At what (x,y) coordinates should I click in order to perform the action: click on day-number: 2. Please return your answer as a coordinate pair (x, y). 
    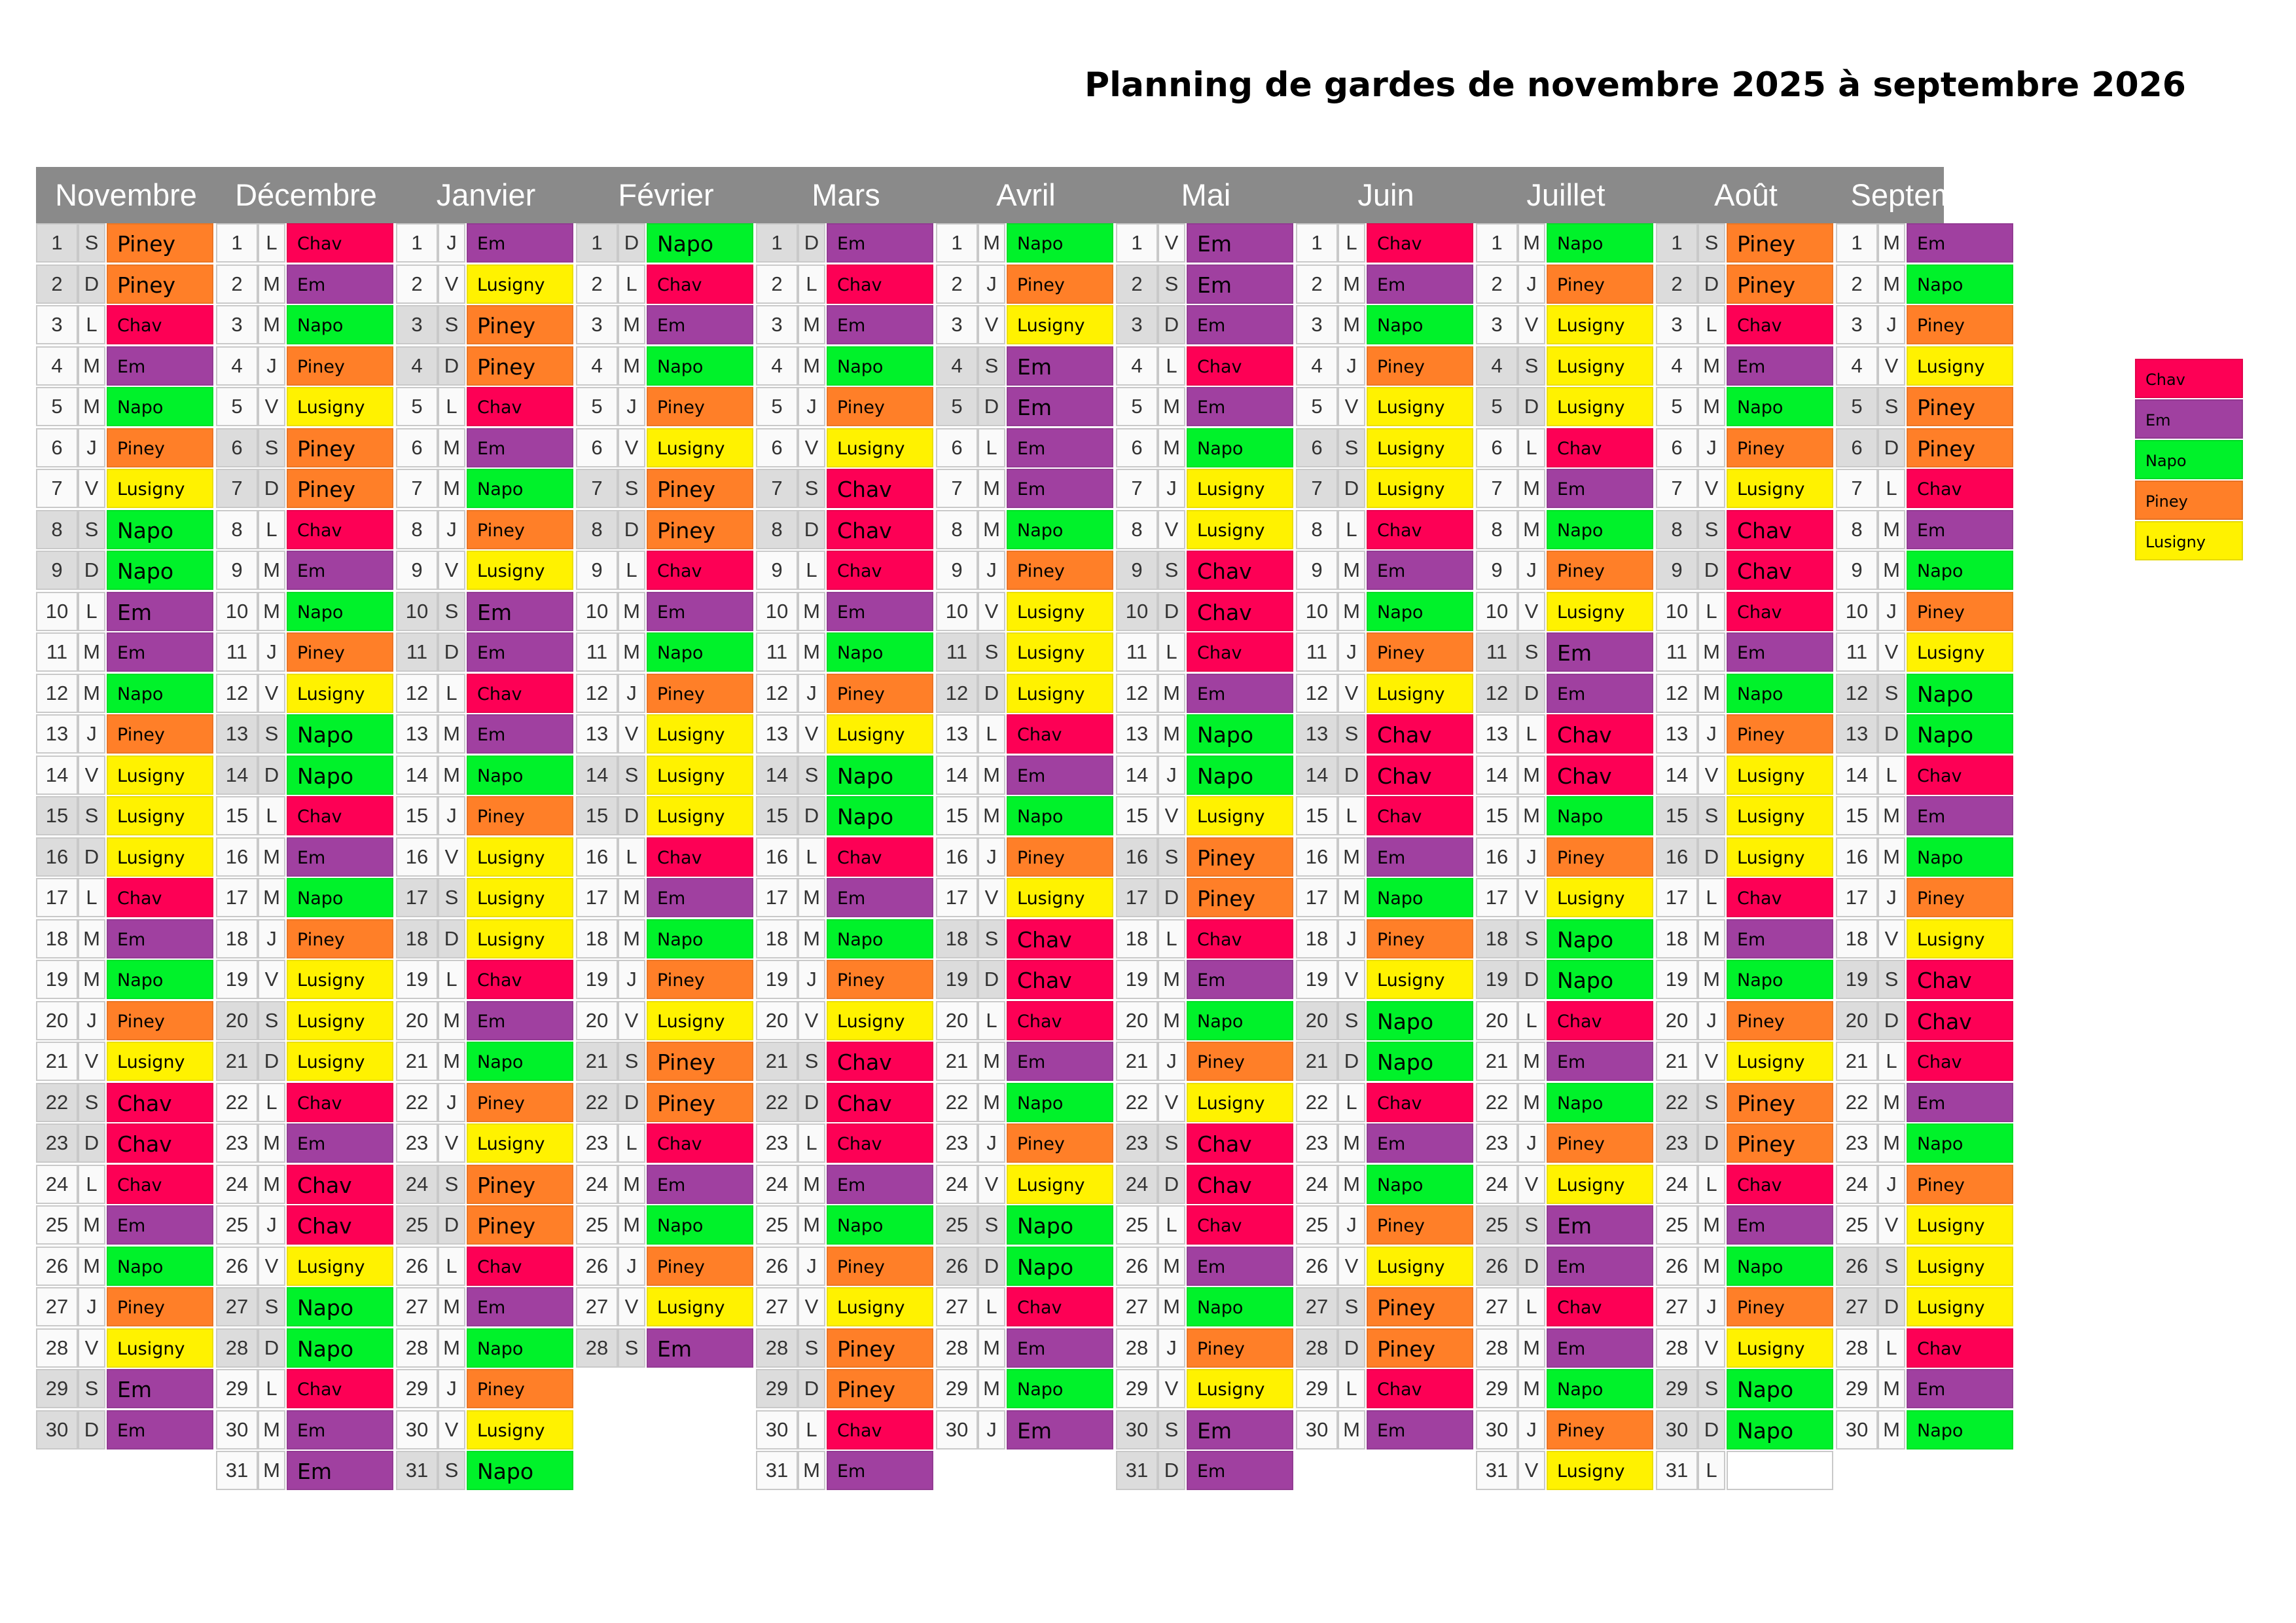
    Looking at the image, I should click on (1317, 284).